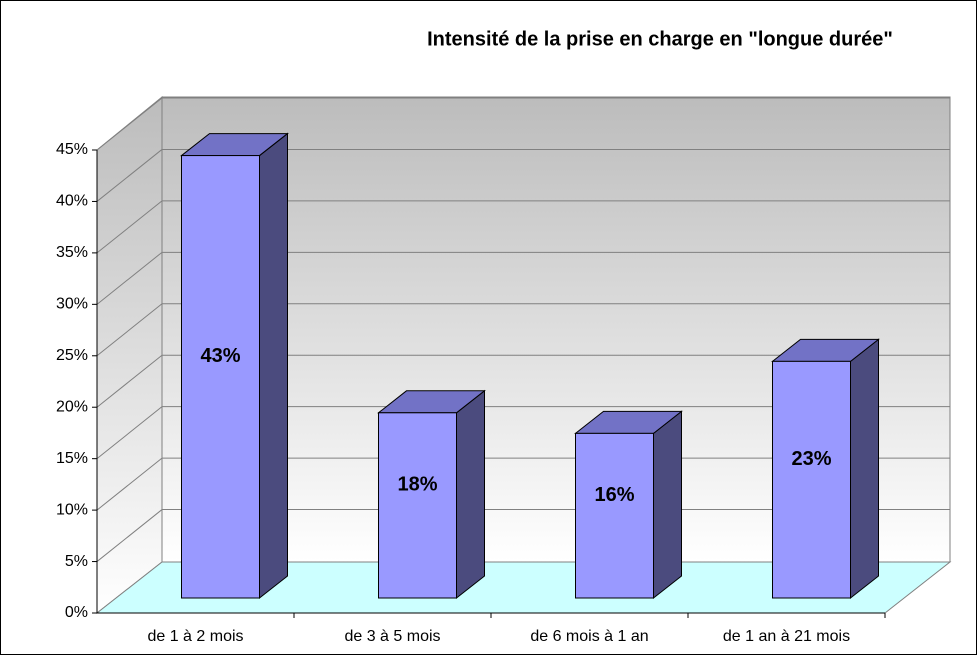 The image size is (977, 655). Describe the element at coordinates (811, 459) in the screenshot. I see `value-label: 23%` at that location.